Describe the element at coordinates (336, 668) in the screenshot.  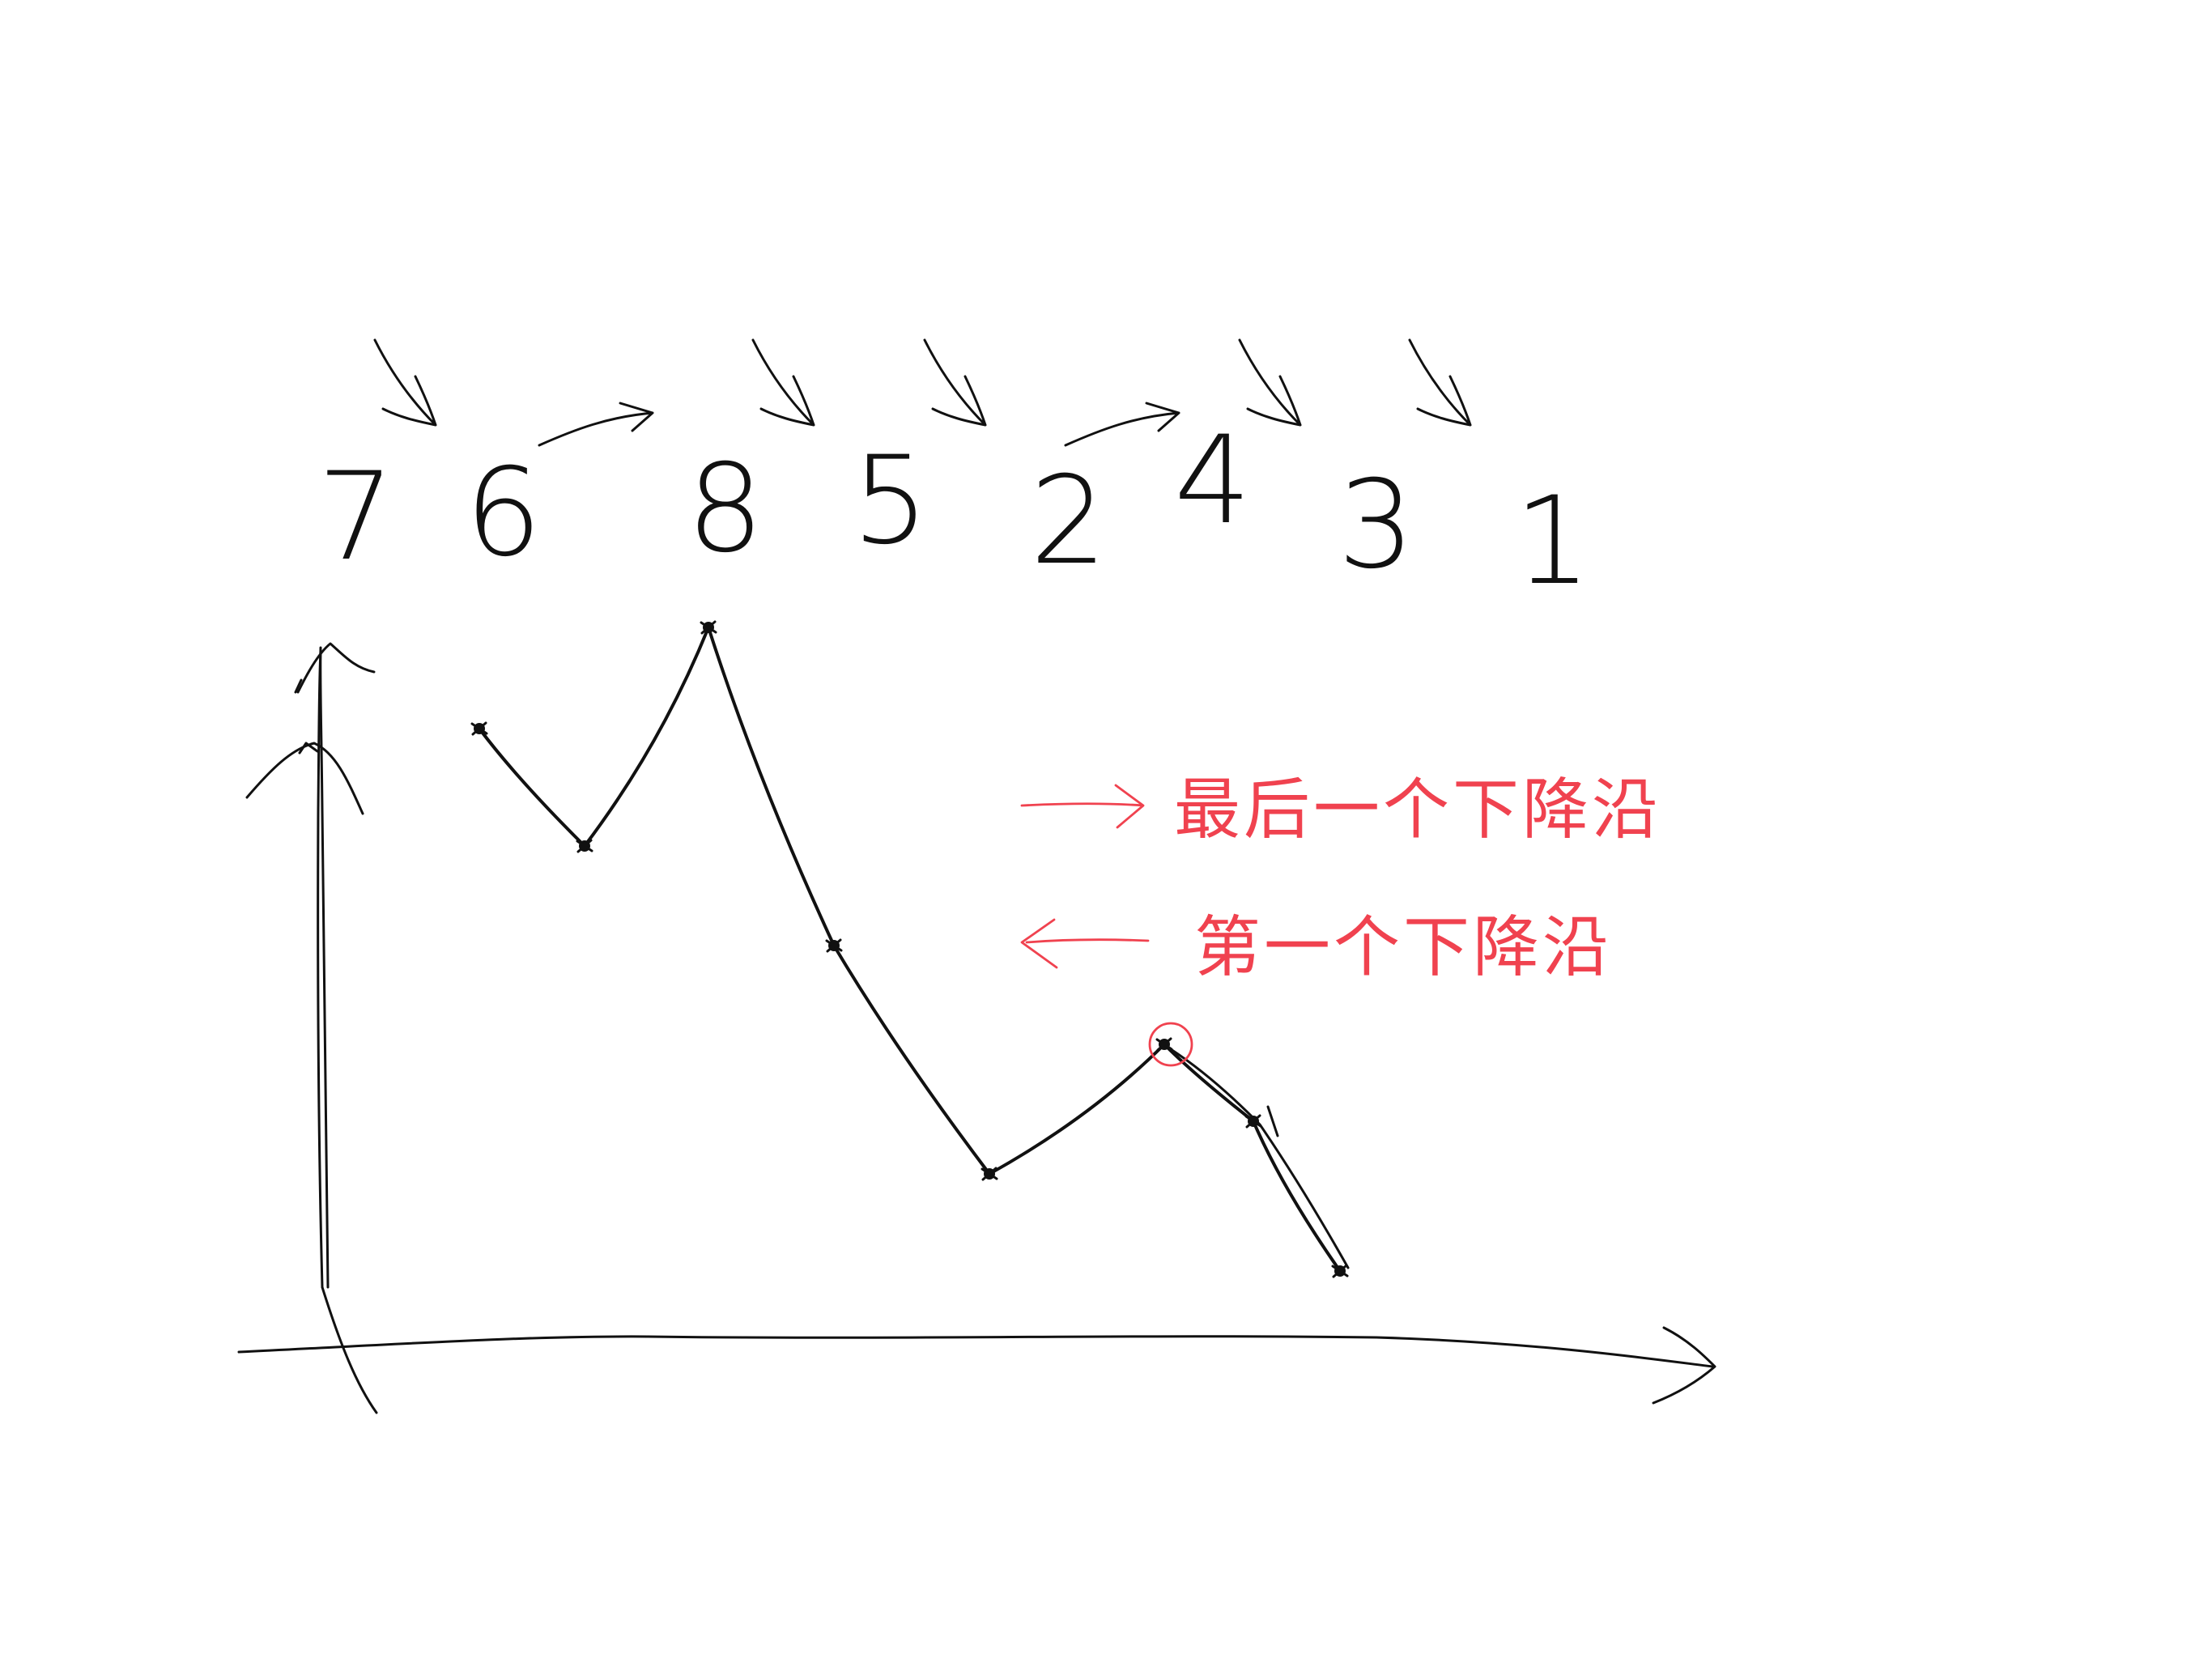
I see `y-axis-arrowhead-top` at that location.